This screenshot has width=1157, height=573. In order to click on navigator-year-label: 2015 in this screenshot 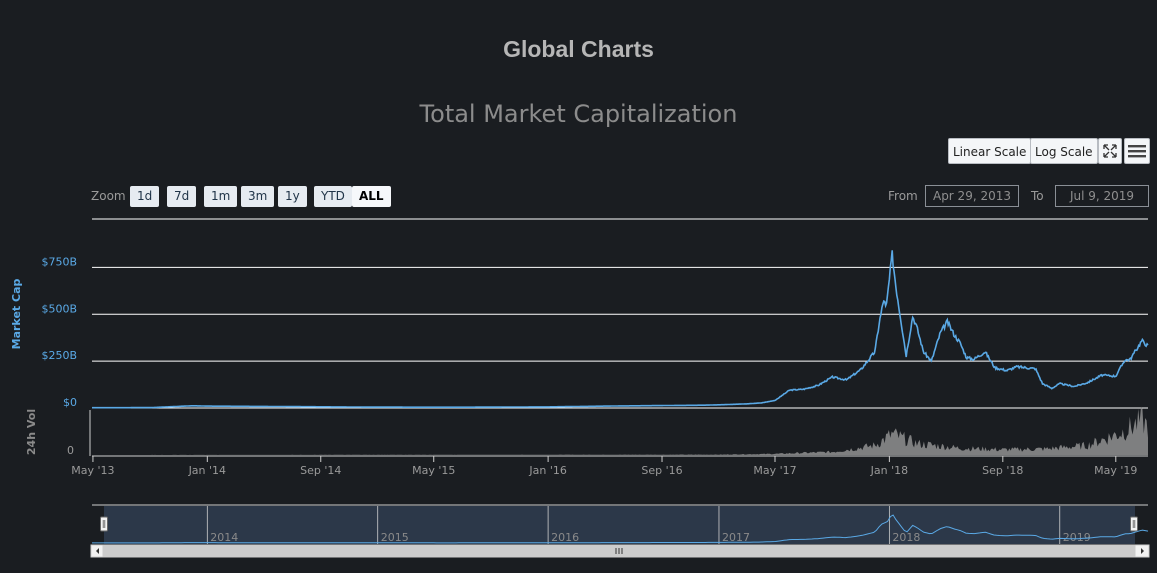, I will do `click(395, 537)`.